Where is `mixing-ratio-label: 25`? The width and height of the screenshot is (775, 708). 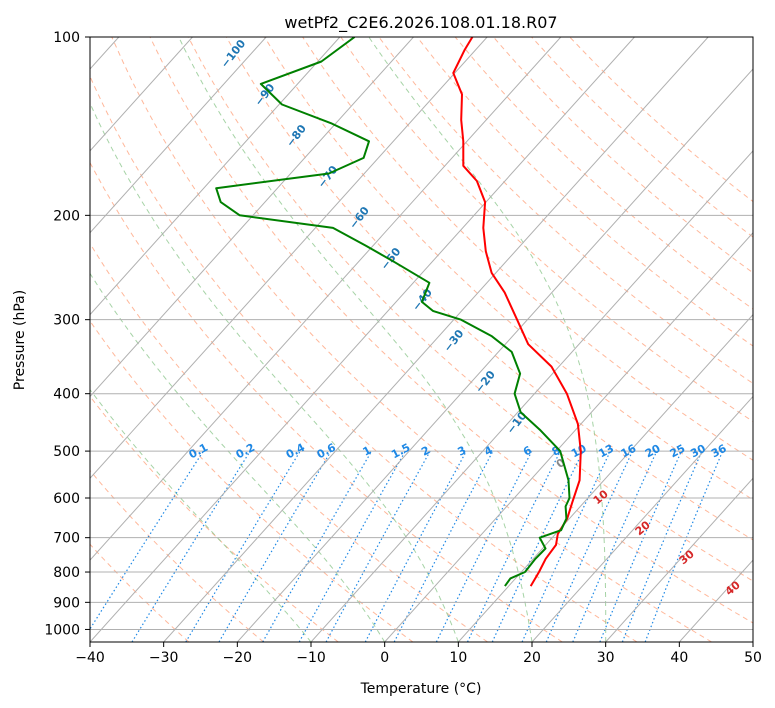
mixing-ratio-label: 25 is located at coordinates (678, 451).